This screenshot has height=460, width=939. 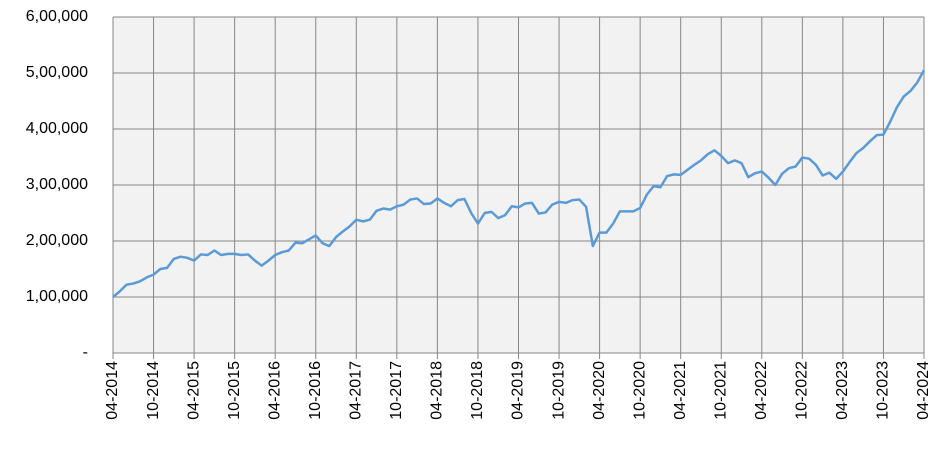 What do you see at coordinates (761, 390) in the screenshot?
I see `x-tick-label: 04-2022` at bounding box center [761, 390].